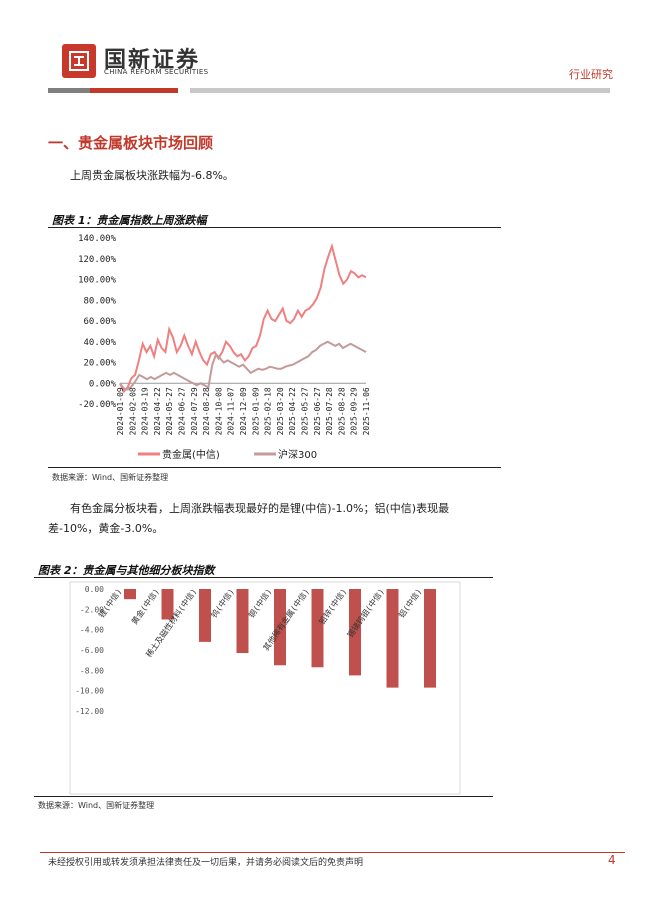  I want to click on figure1-bottom-rule, so click(274, 467).